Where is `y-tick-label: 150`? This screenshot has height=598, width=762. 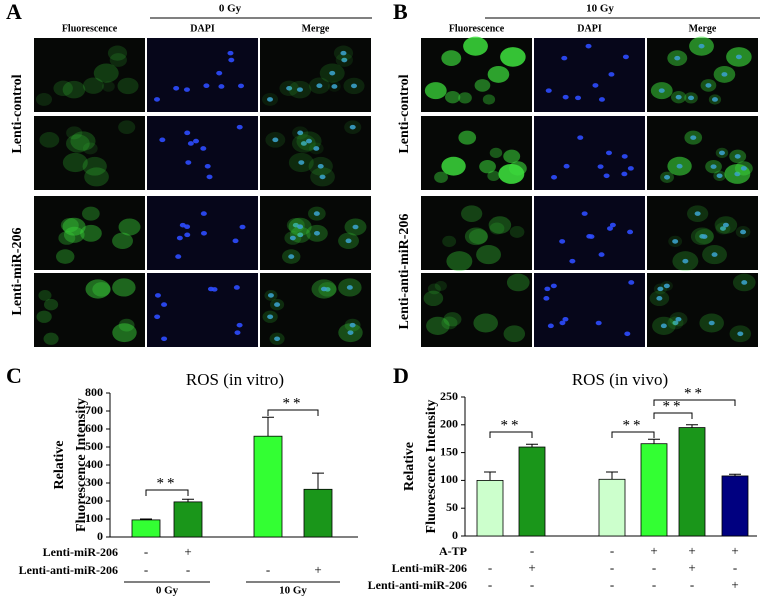
y-tick-label: 150 is located at coordinates (449, 451).